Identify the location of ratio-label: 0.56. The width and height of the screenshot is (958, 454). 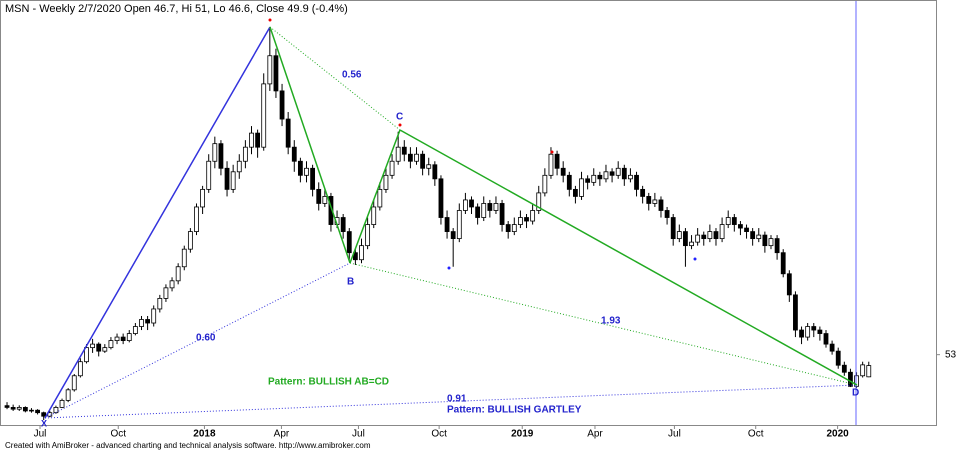
(352, 75).